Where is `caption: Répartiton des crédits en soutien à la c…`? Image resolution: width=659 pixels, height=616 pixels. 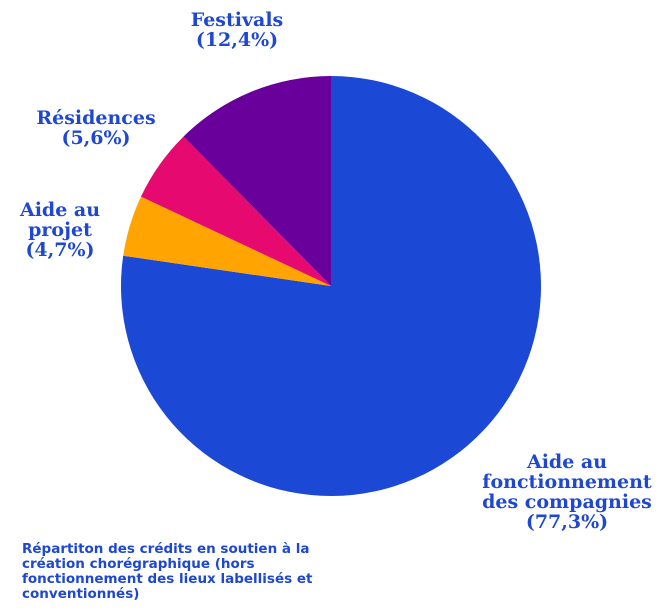
caption: Répartiton des crédits en soutien à la c… is located at coordinates (167, 571).